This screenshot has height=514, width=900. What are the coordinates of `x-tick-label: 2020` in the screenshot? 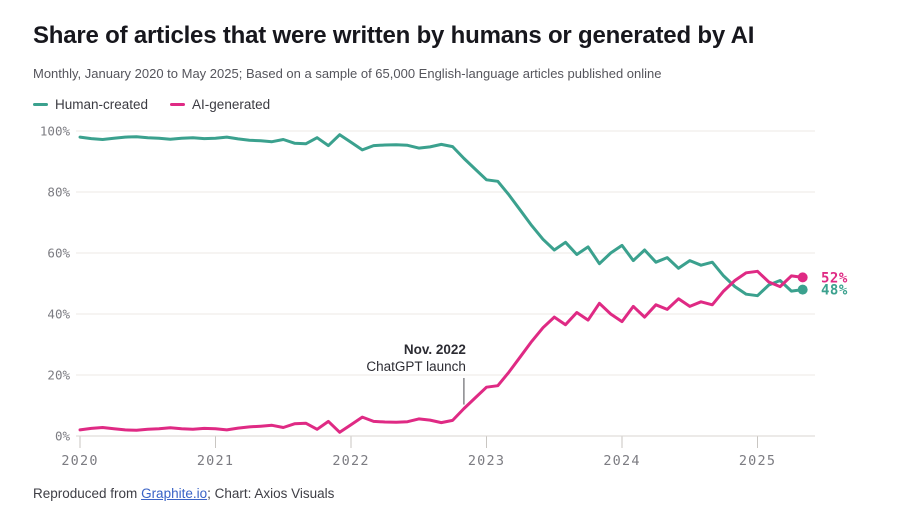 It's located at (79, 461).